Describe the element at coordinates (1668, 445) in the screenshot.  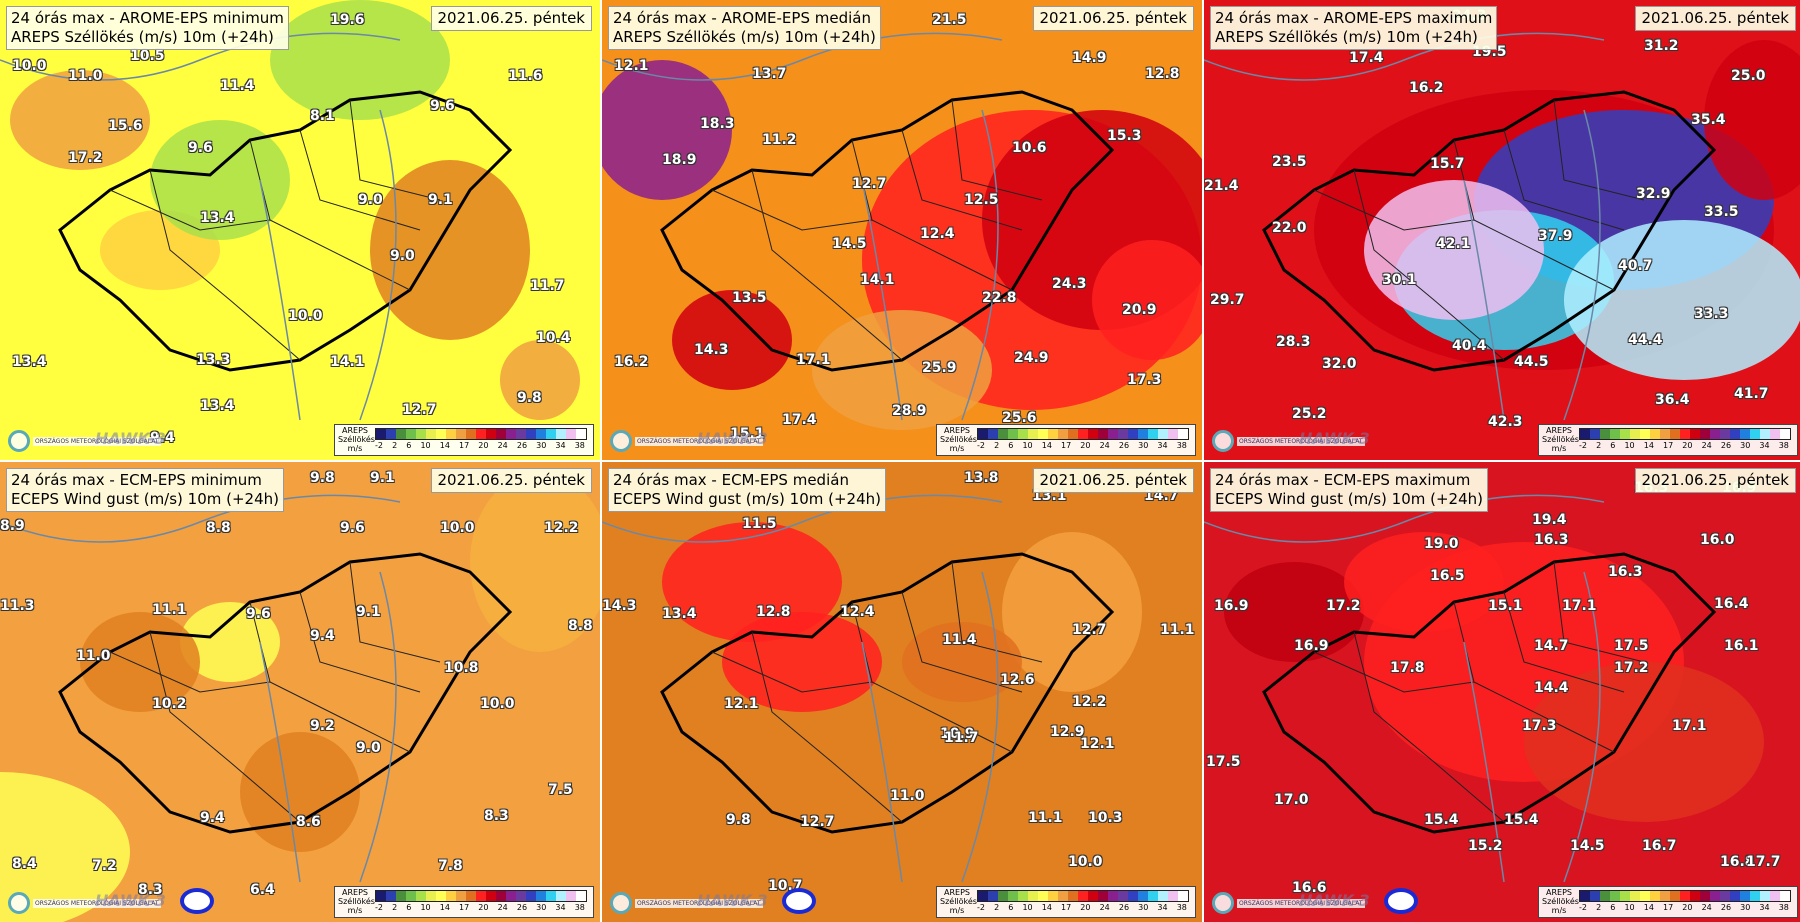
I see `legend-tick-label: 17` at that location.